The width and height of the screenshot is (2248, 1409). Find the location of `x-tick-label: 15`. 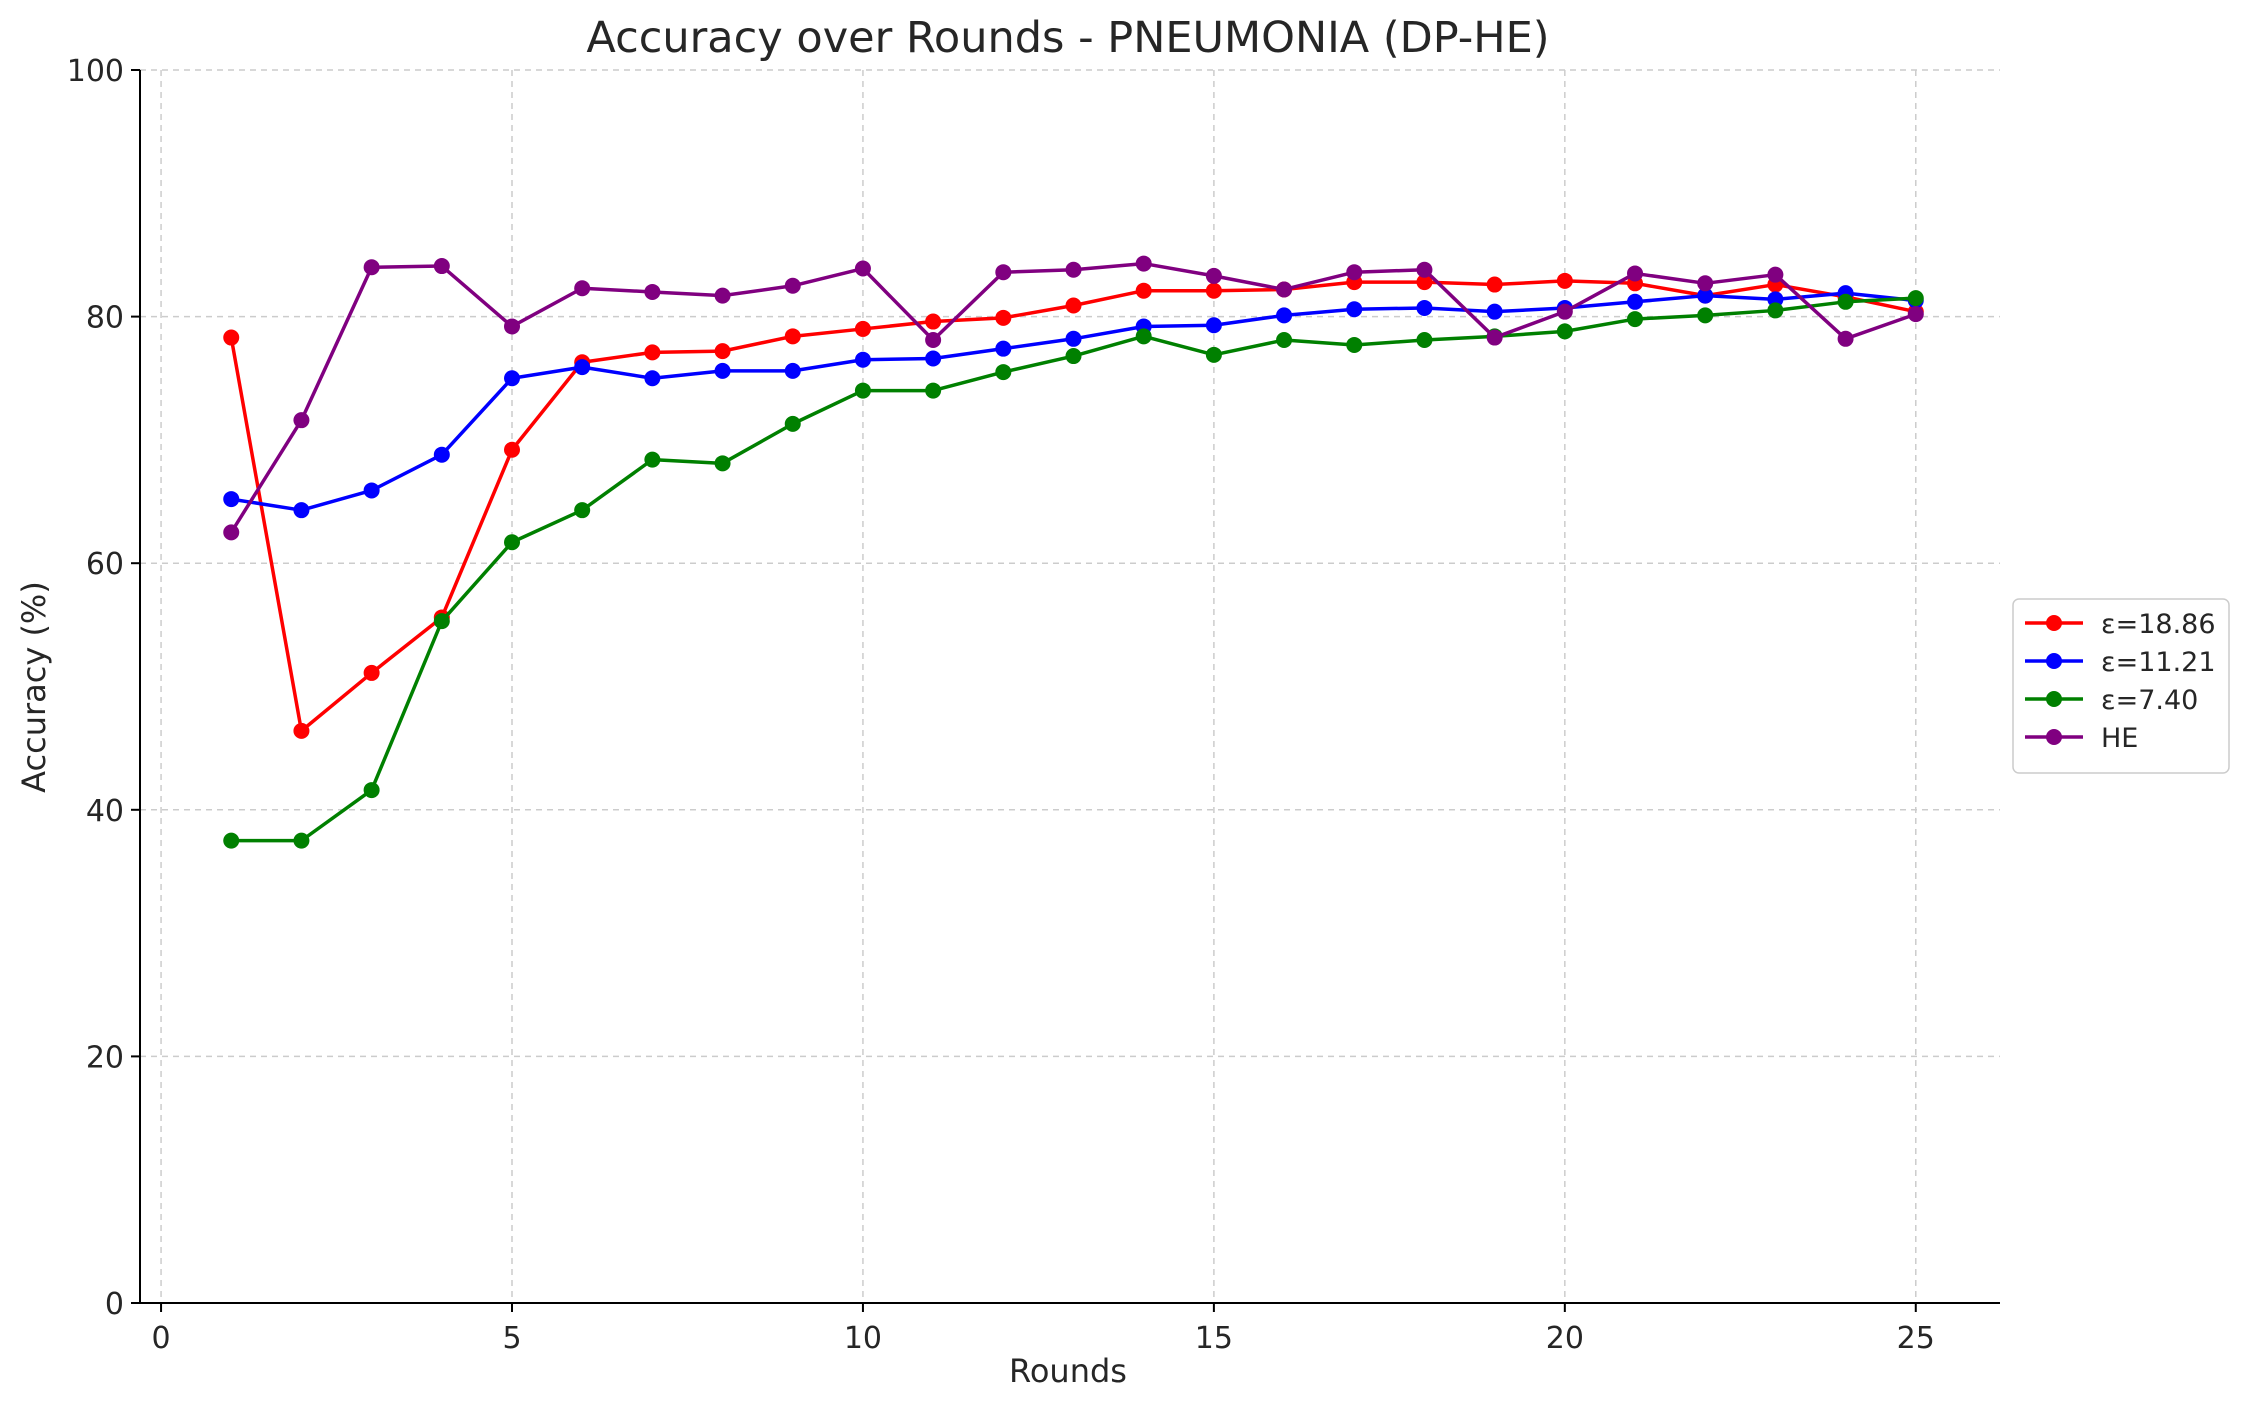

x-tick-label: 15 is located at coordinates (1214, 1338).